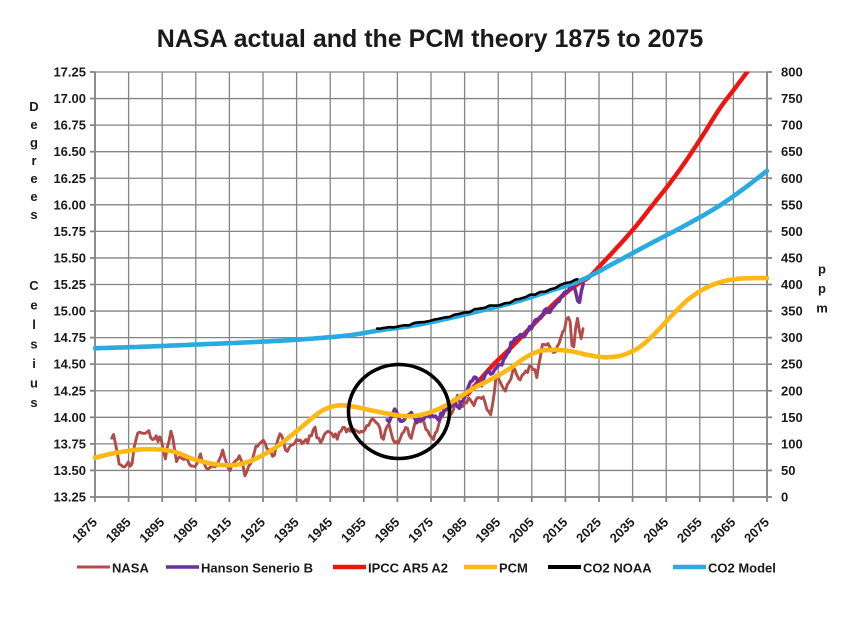  Describe the element at coordinates (34, 363) in the screenshot. I see `svg-text: i` at that location.